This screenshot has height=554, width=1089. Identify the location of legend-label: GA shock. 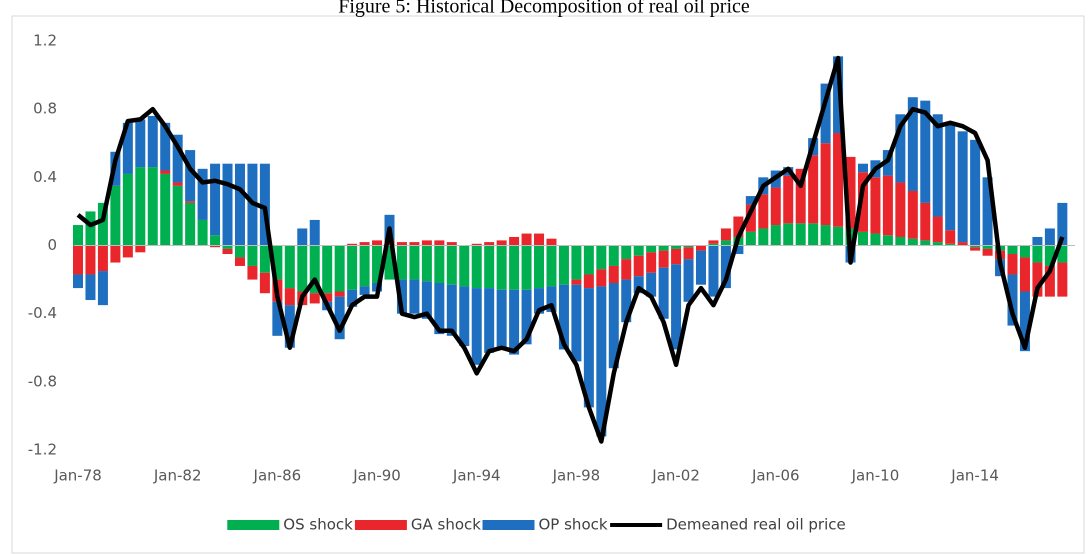
(446, 525).